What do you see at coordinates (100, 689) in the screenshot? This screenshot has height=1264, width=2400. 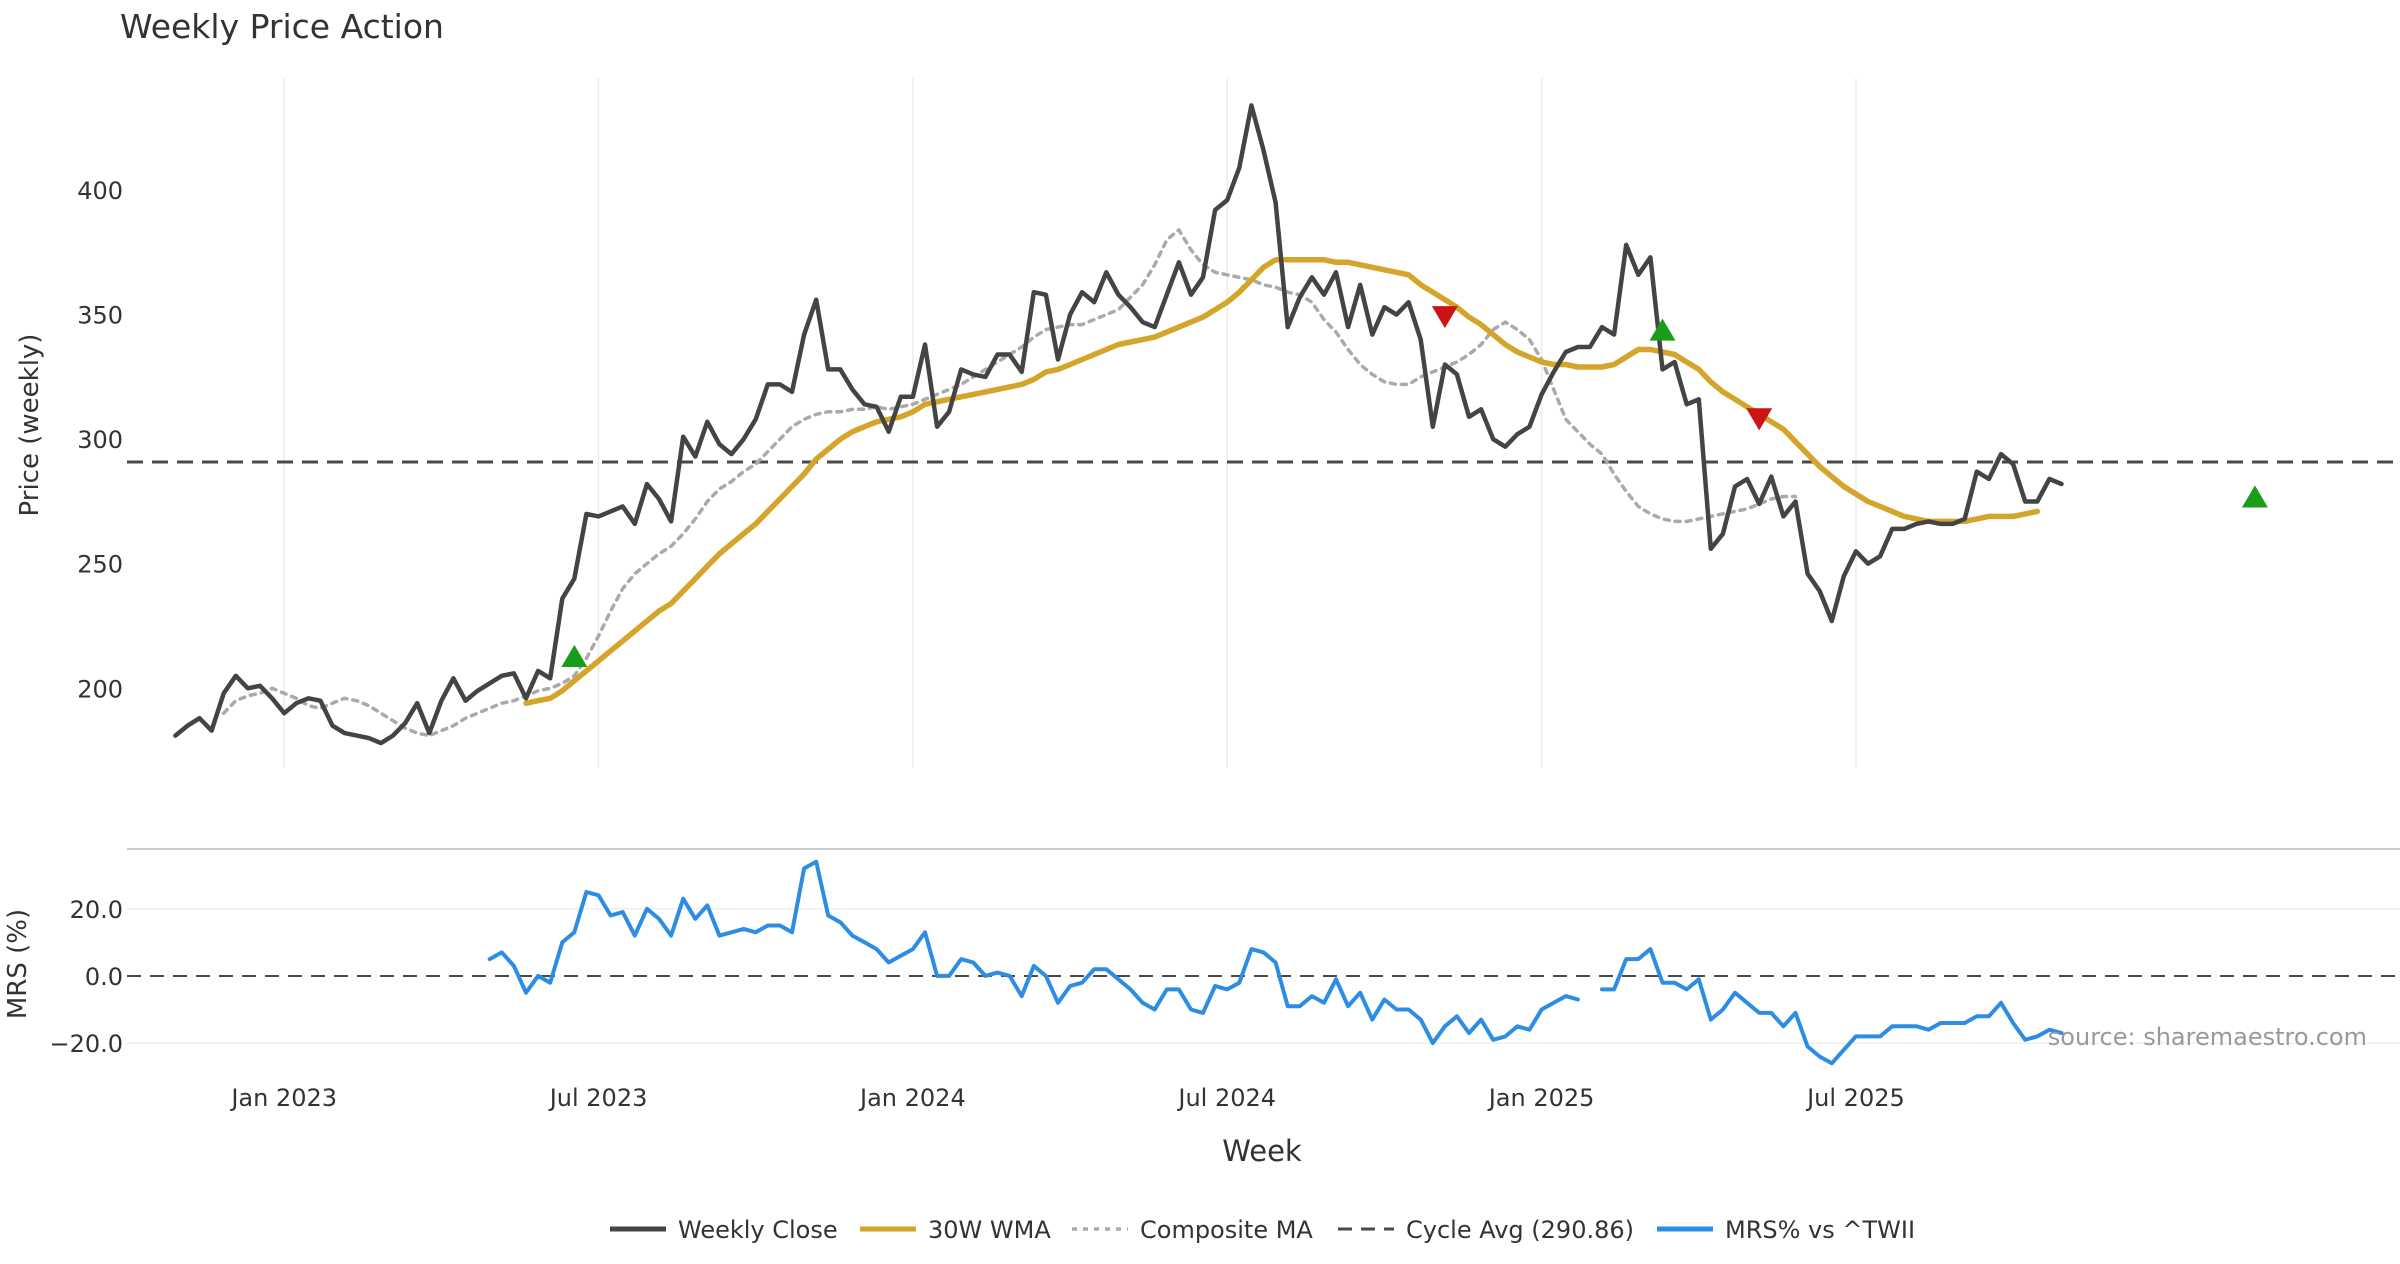 I see `price-y-tick-label: 200` at bounding box center [100, 689].